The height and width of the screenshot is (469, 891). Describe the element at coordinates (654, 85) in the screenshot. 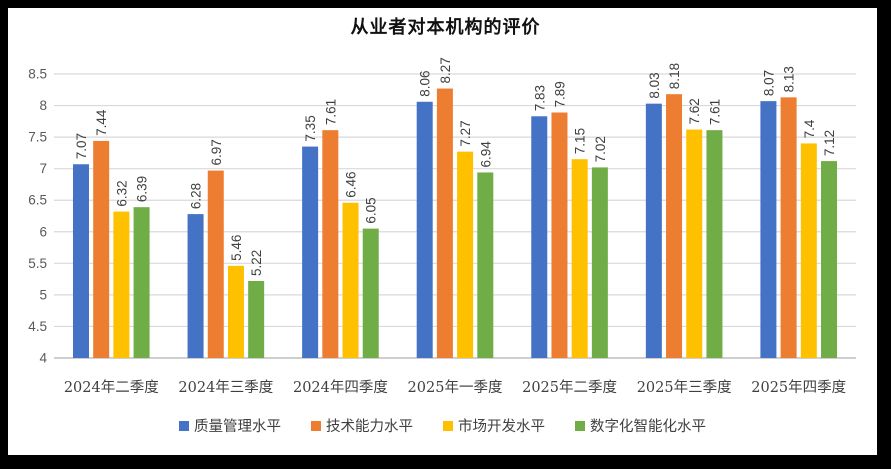

I see `bar-value-label: 8.03` at that location.